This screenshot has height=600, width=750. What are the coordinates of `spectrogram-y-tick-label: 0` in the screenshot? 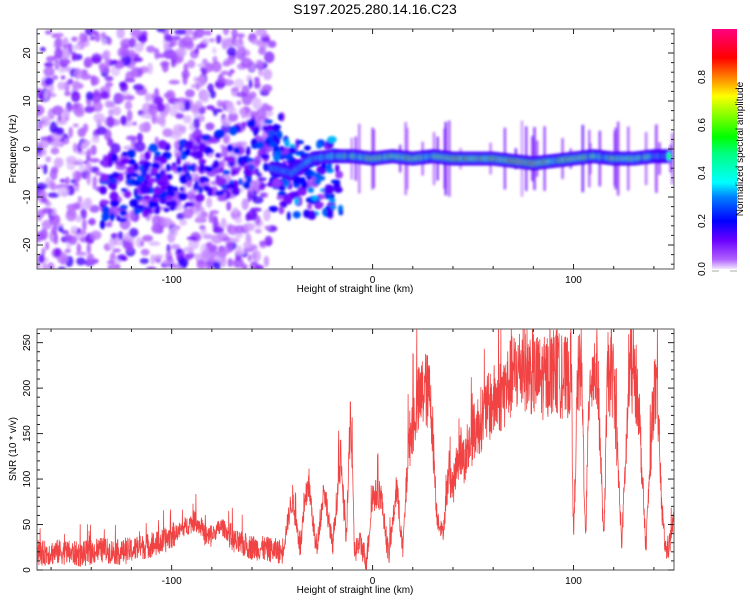 It's located at (27, 149).